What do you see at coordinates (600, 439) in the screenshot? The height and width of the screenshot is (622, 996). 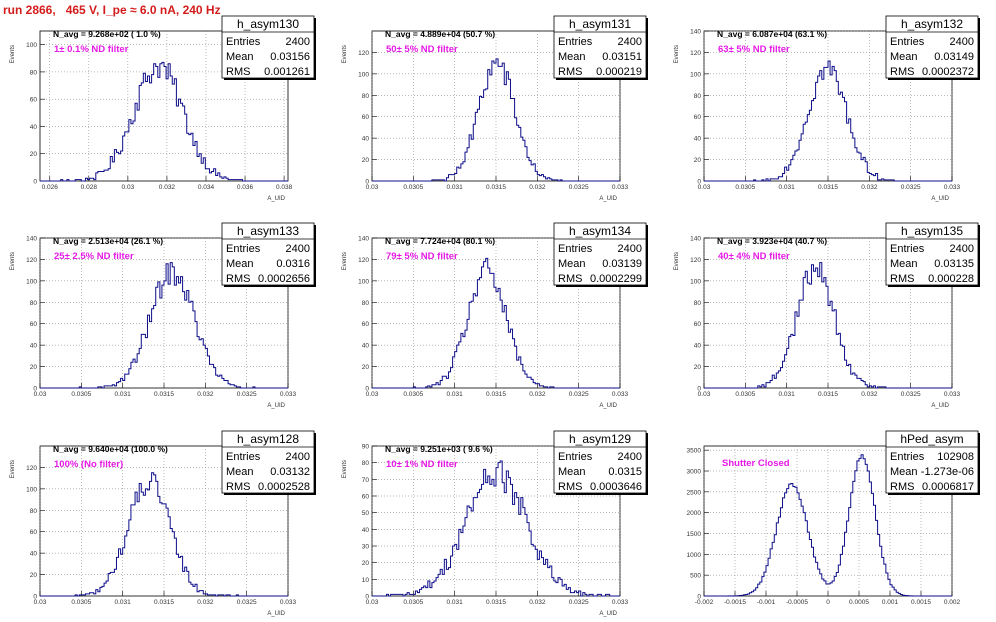 I see `histogram-name: h_asym129` at bounding box center [600, 439].